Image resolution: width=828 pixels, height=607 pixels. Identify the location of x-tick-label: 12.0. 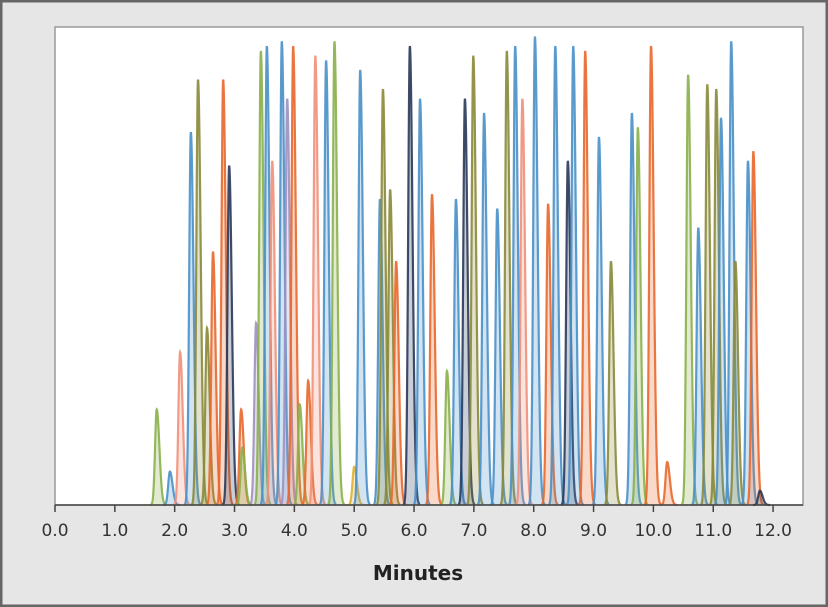
(773, 531).